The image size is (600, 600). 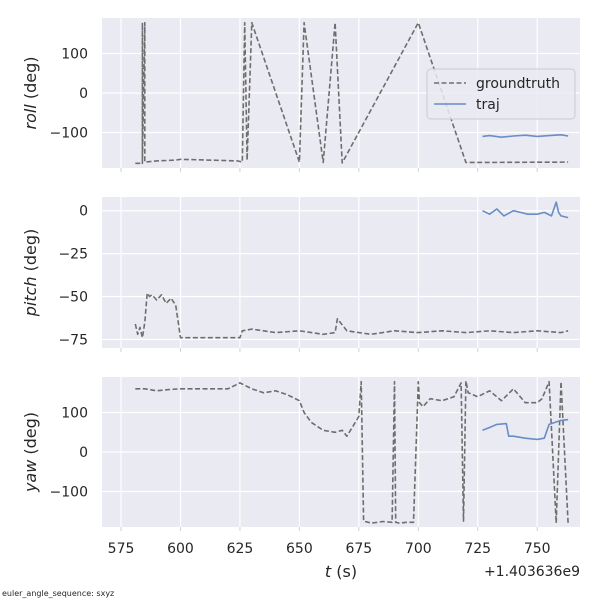 What do you see at coordinates (30, 476) in the screenshot?
I see `y-axis-label-symbol: yaw` at bounding box center [30, 476].